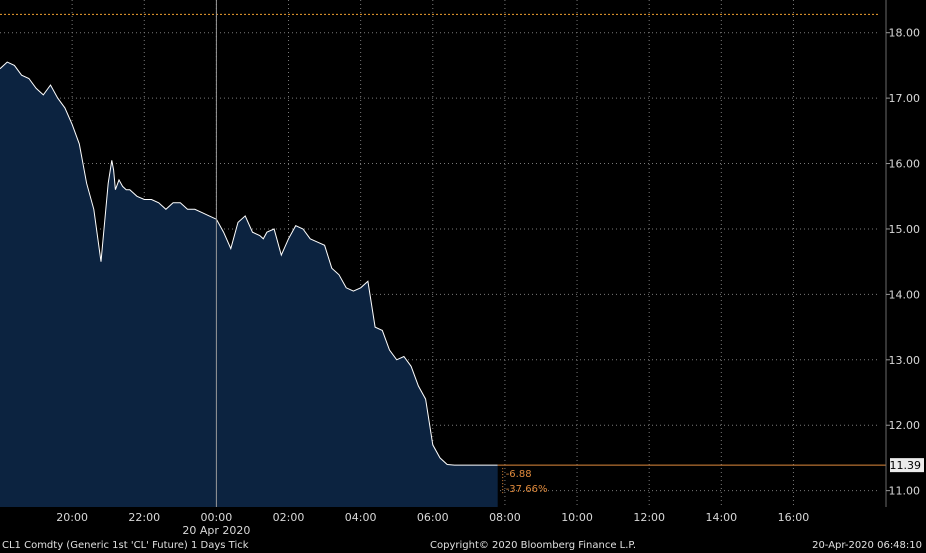 The image size is (926, 553). I want to click on y-tick-label: 13.00, so click(905, 360).